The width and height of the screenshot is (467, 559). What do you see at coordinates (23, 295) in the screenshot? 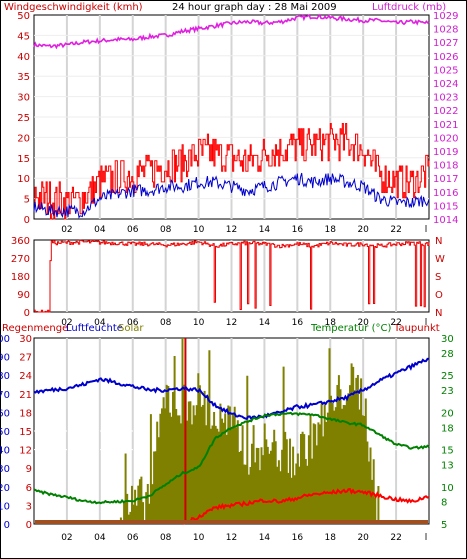
I see `direction-tick: 90` at bounding box center [23, 295].